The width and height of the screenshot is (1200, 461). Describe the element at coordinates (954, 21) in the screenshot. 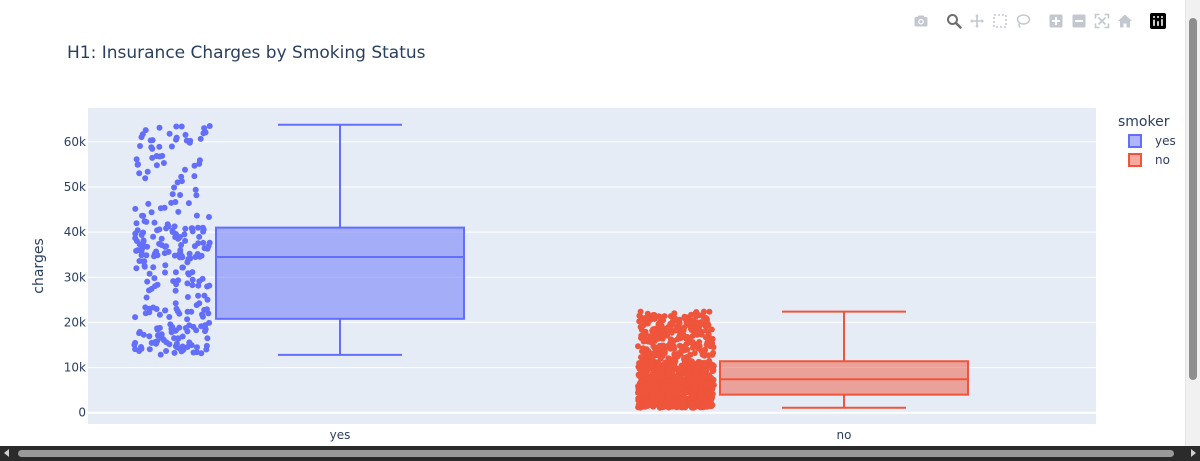

I see `zoom-icon` at that location.